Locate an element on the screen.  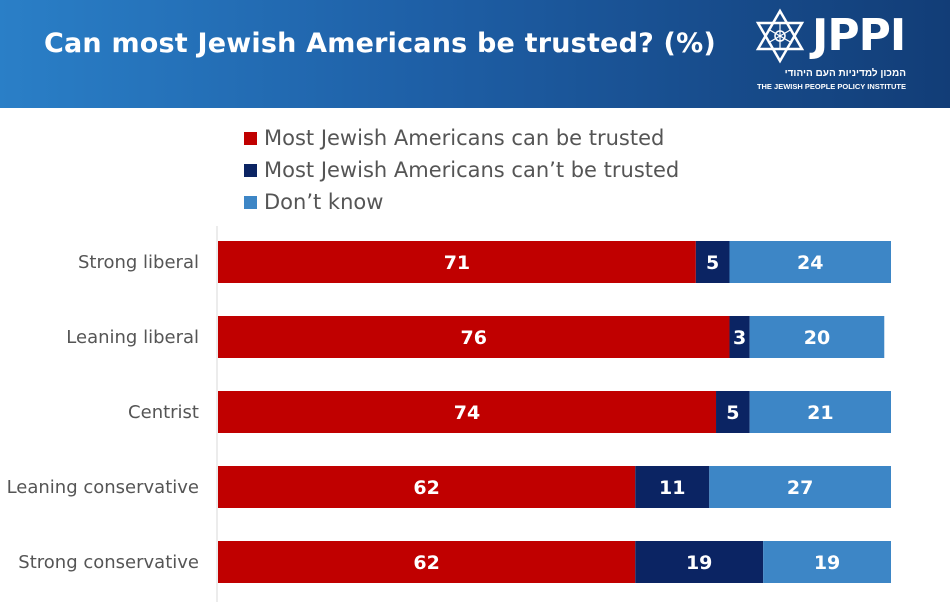
bar-trusted-leaning-conservative is located at coordinates (427, 487).